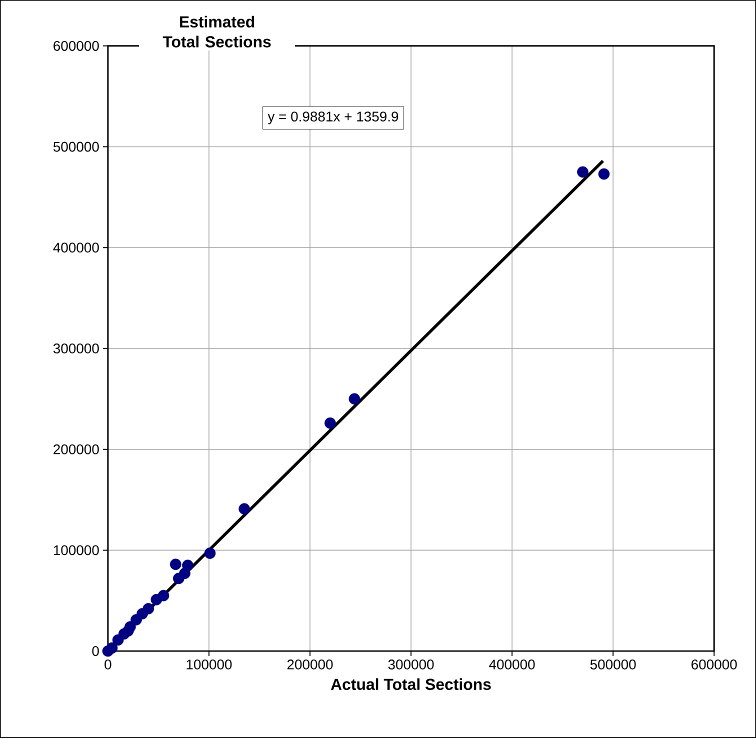  Describe the element at coordinates (410, 684) in the screenshot. I see `x-axis-title: Actual Total Sections` at that location.